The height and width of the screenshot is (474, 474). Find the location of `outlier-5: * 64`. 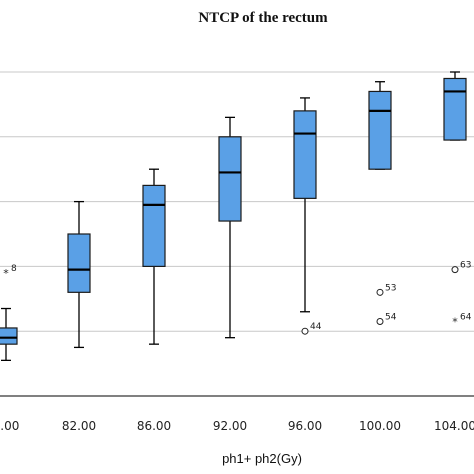

outlier-5: * 64 is located at coordinates (461, 320).